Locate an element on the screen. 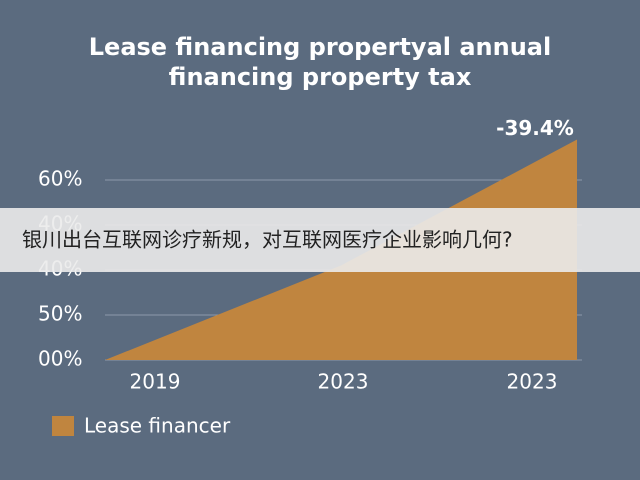 The image size is (640, 480). banner-text: 银川出台互联网诊疗新规，对互联网医疗企业影响几何? is located at coordinates (267, 240).